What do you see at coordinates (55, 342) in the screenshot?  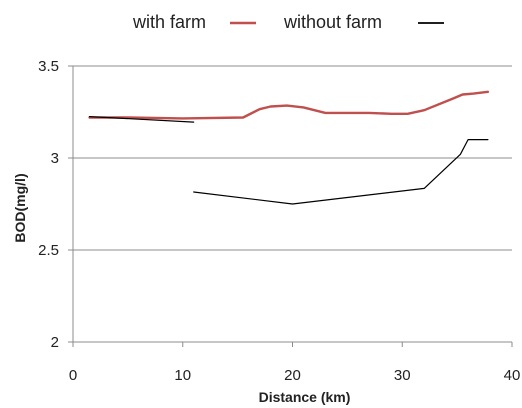 I see `y-tick-label: 2` at bounding box center [55, 342].